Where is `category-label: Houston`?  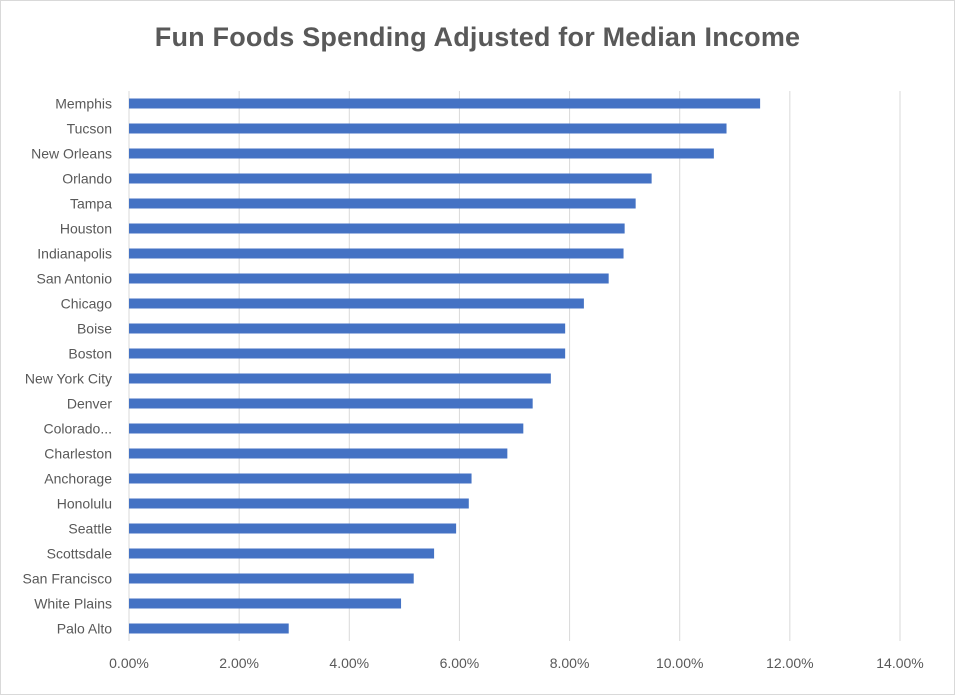 category-label: Houston is located at coordinates (86, 229).